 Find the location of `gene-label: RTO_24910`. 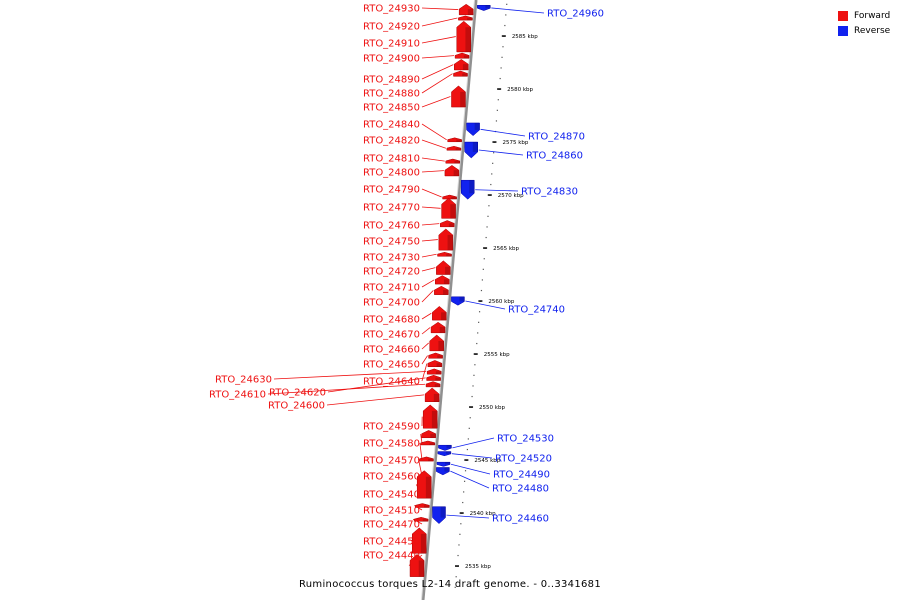

gene-label: RTO_24910 is located at coordinates (391, 44).